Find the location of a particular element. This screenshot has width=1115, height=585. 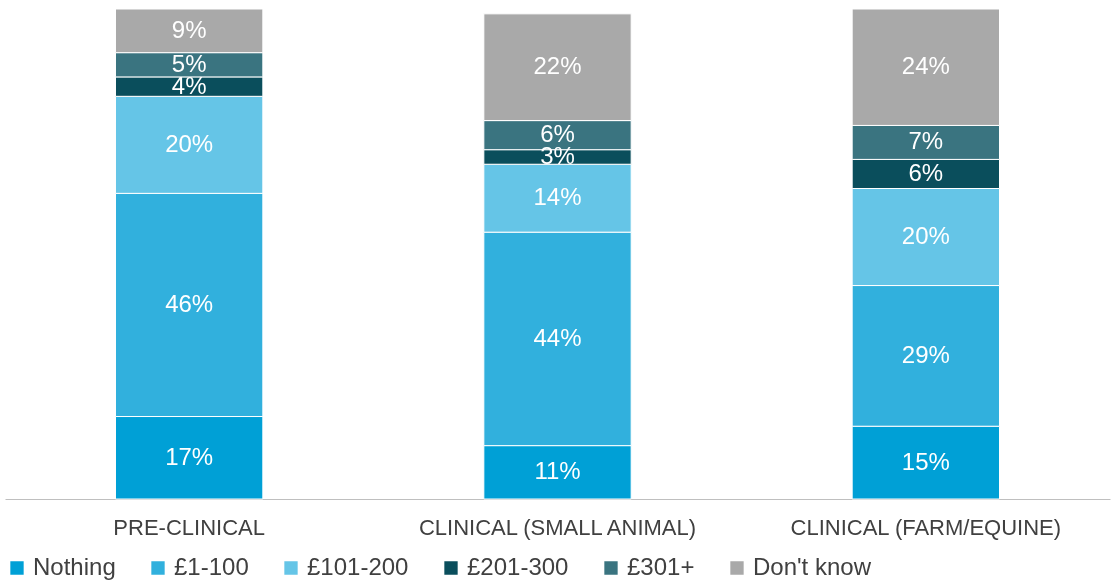

x-tick-label: CLINICAL (SMALL ANIMAL) is located at coordinates (557, 527).